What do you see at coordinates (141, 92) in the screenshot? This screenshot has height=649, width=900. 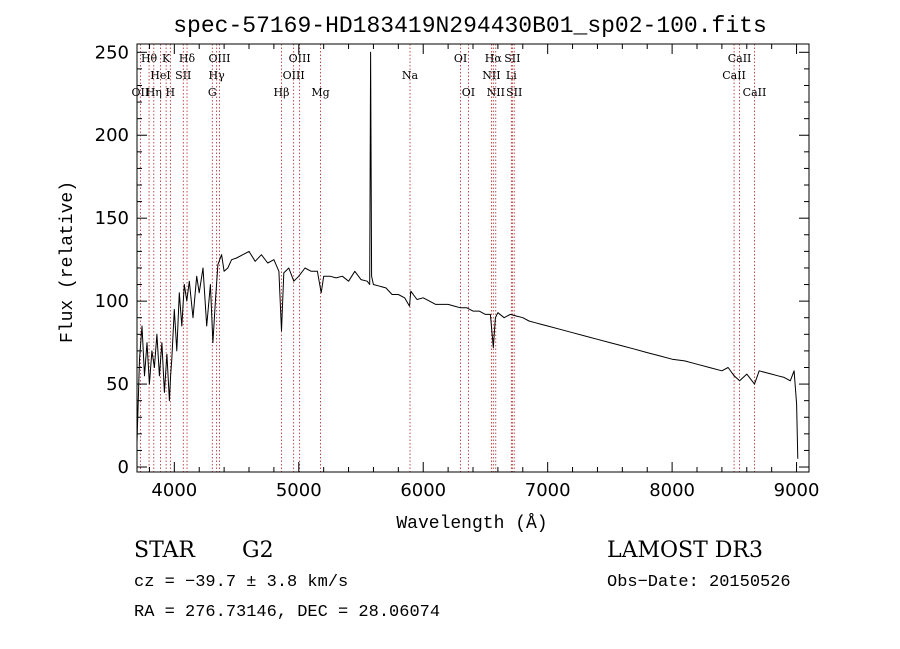 I see `line-label-0: OII` at bounding box center [141, 92].